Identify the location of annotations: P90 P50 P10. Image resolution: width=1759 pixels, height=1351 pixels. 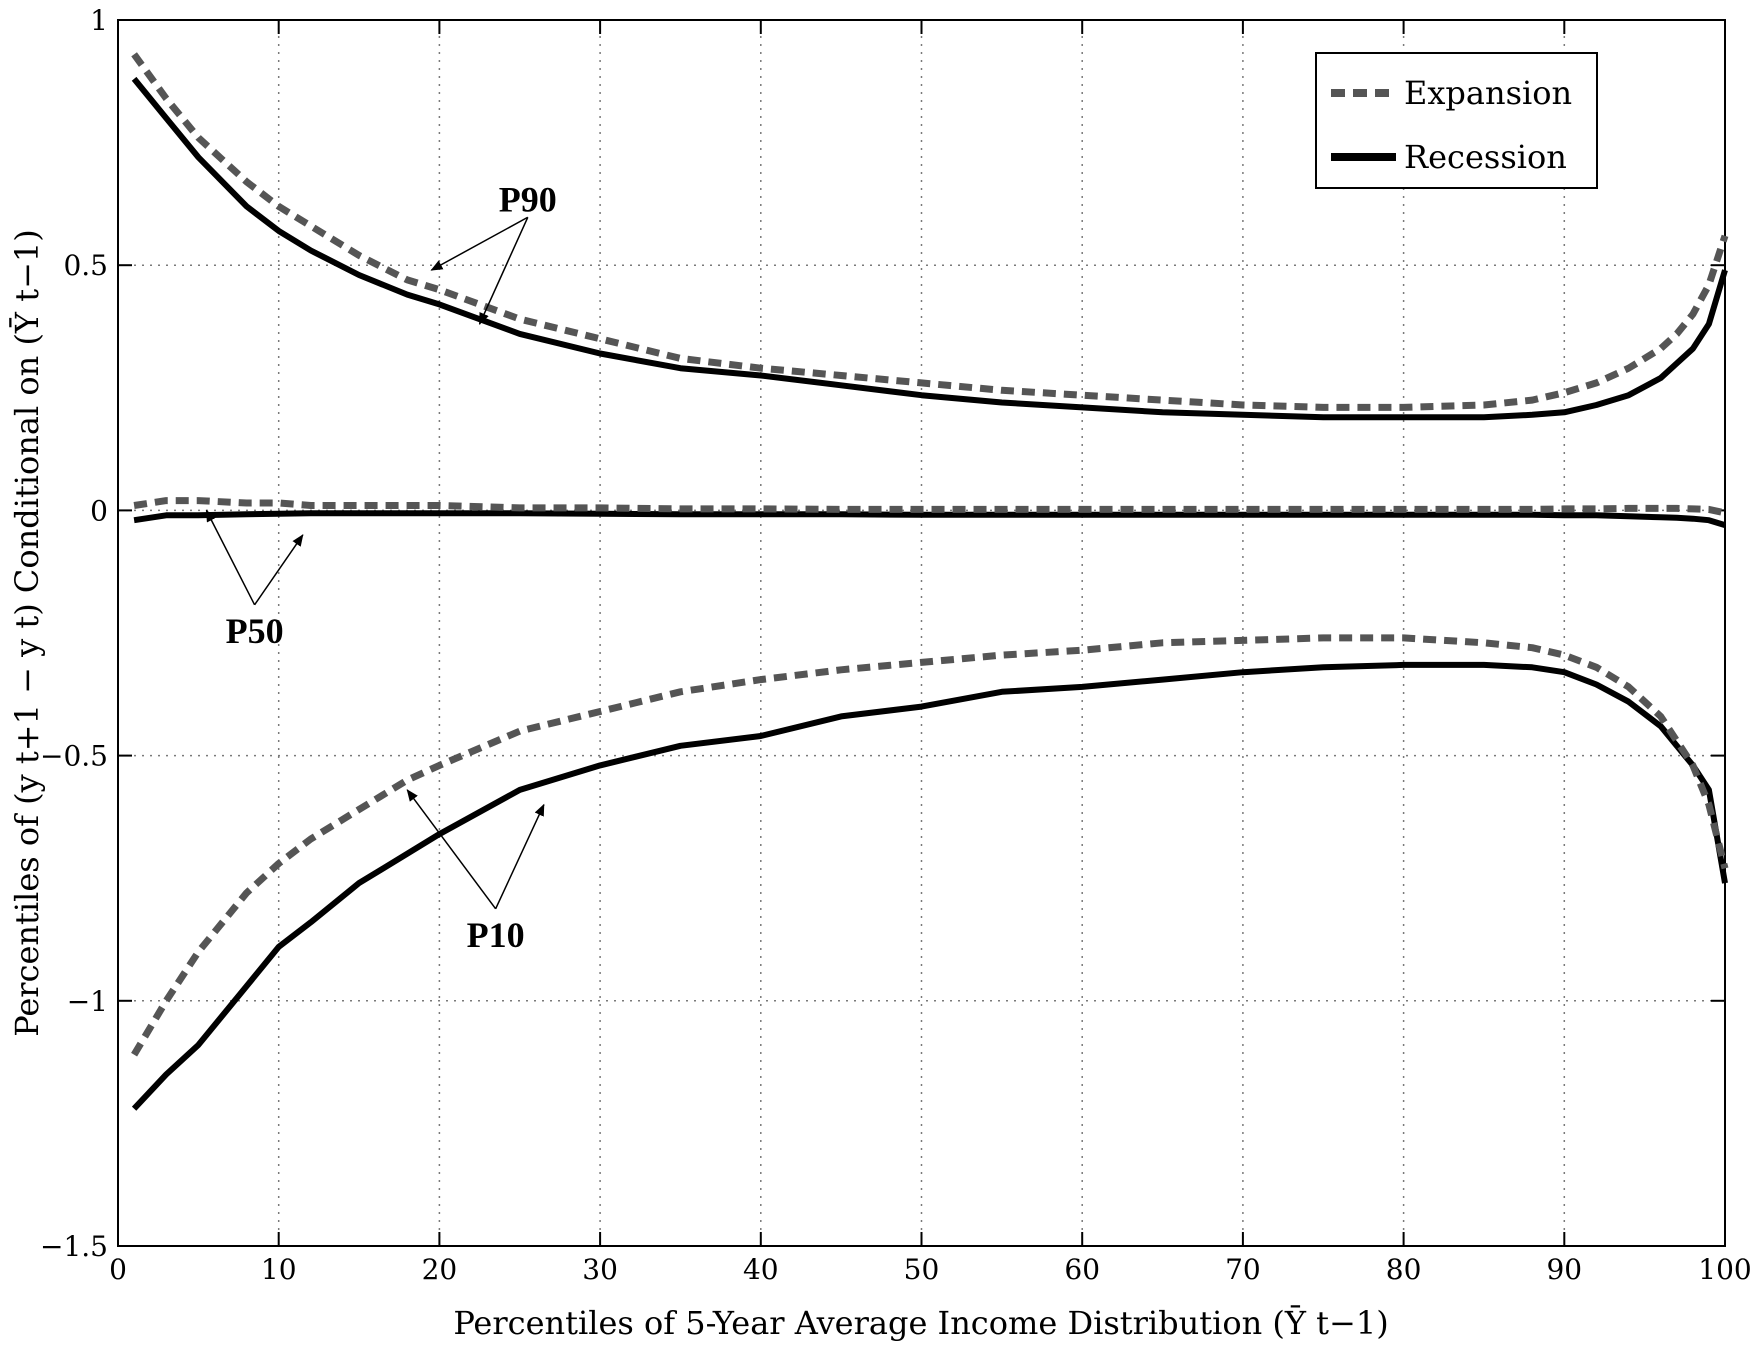
(381, 567).